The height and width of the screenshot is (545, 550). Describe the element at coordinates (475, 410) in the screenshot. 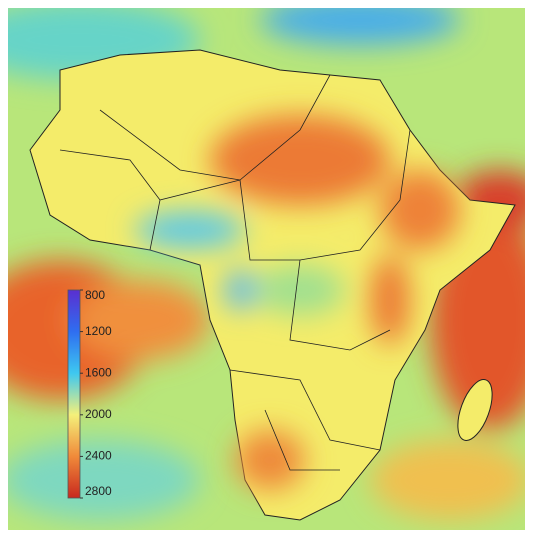

I see `madagascar` at that location.